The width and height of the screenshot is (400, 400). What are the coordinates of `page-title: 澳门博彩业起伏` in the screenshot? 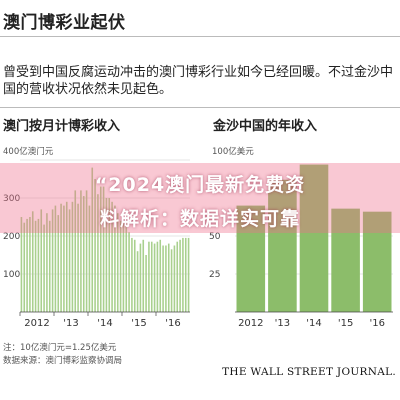 It's located at (64, 23).